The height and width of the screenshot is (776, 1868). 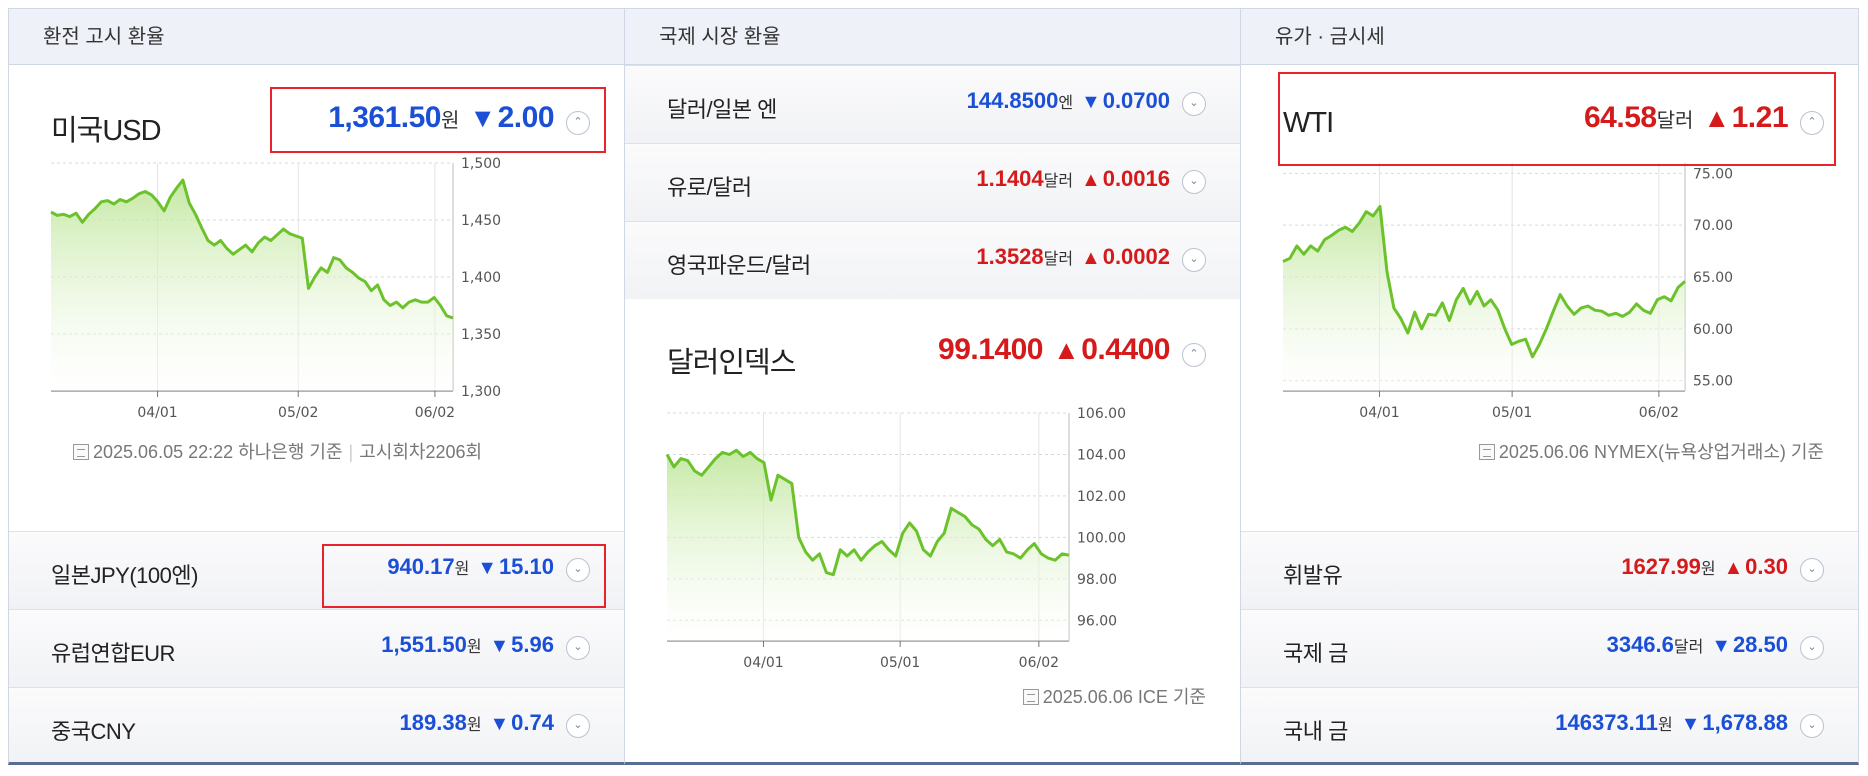 What do you see at coordinates (867, 512) in the screenshot?
I see `series-line` at bounding box center [867, 512].